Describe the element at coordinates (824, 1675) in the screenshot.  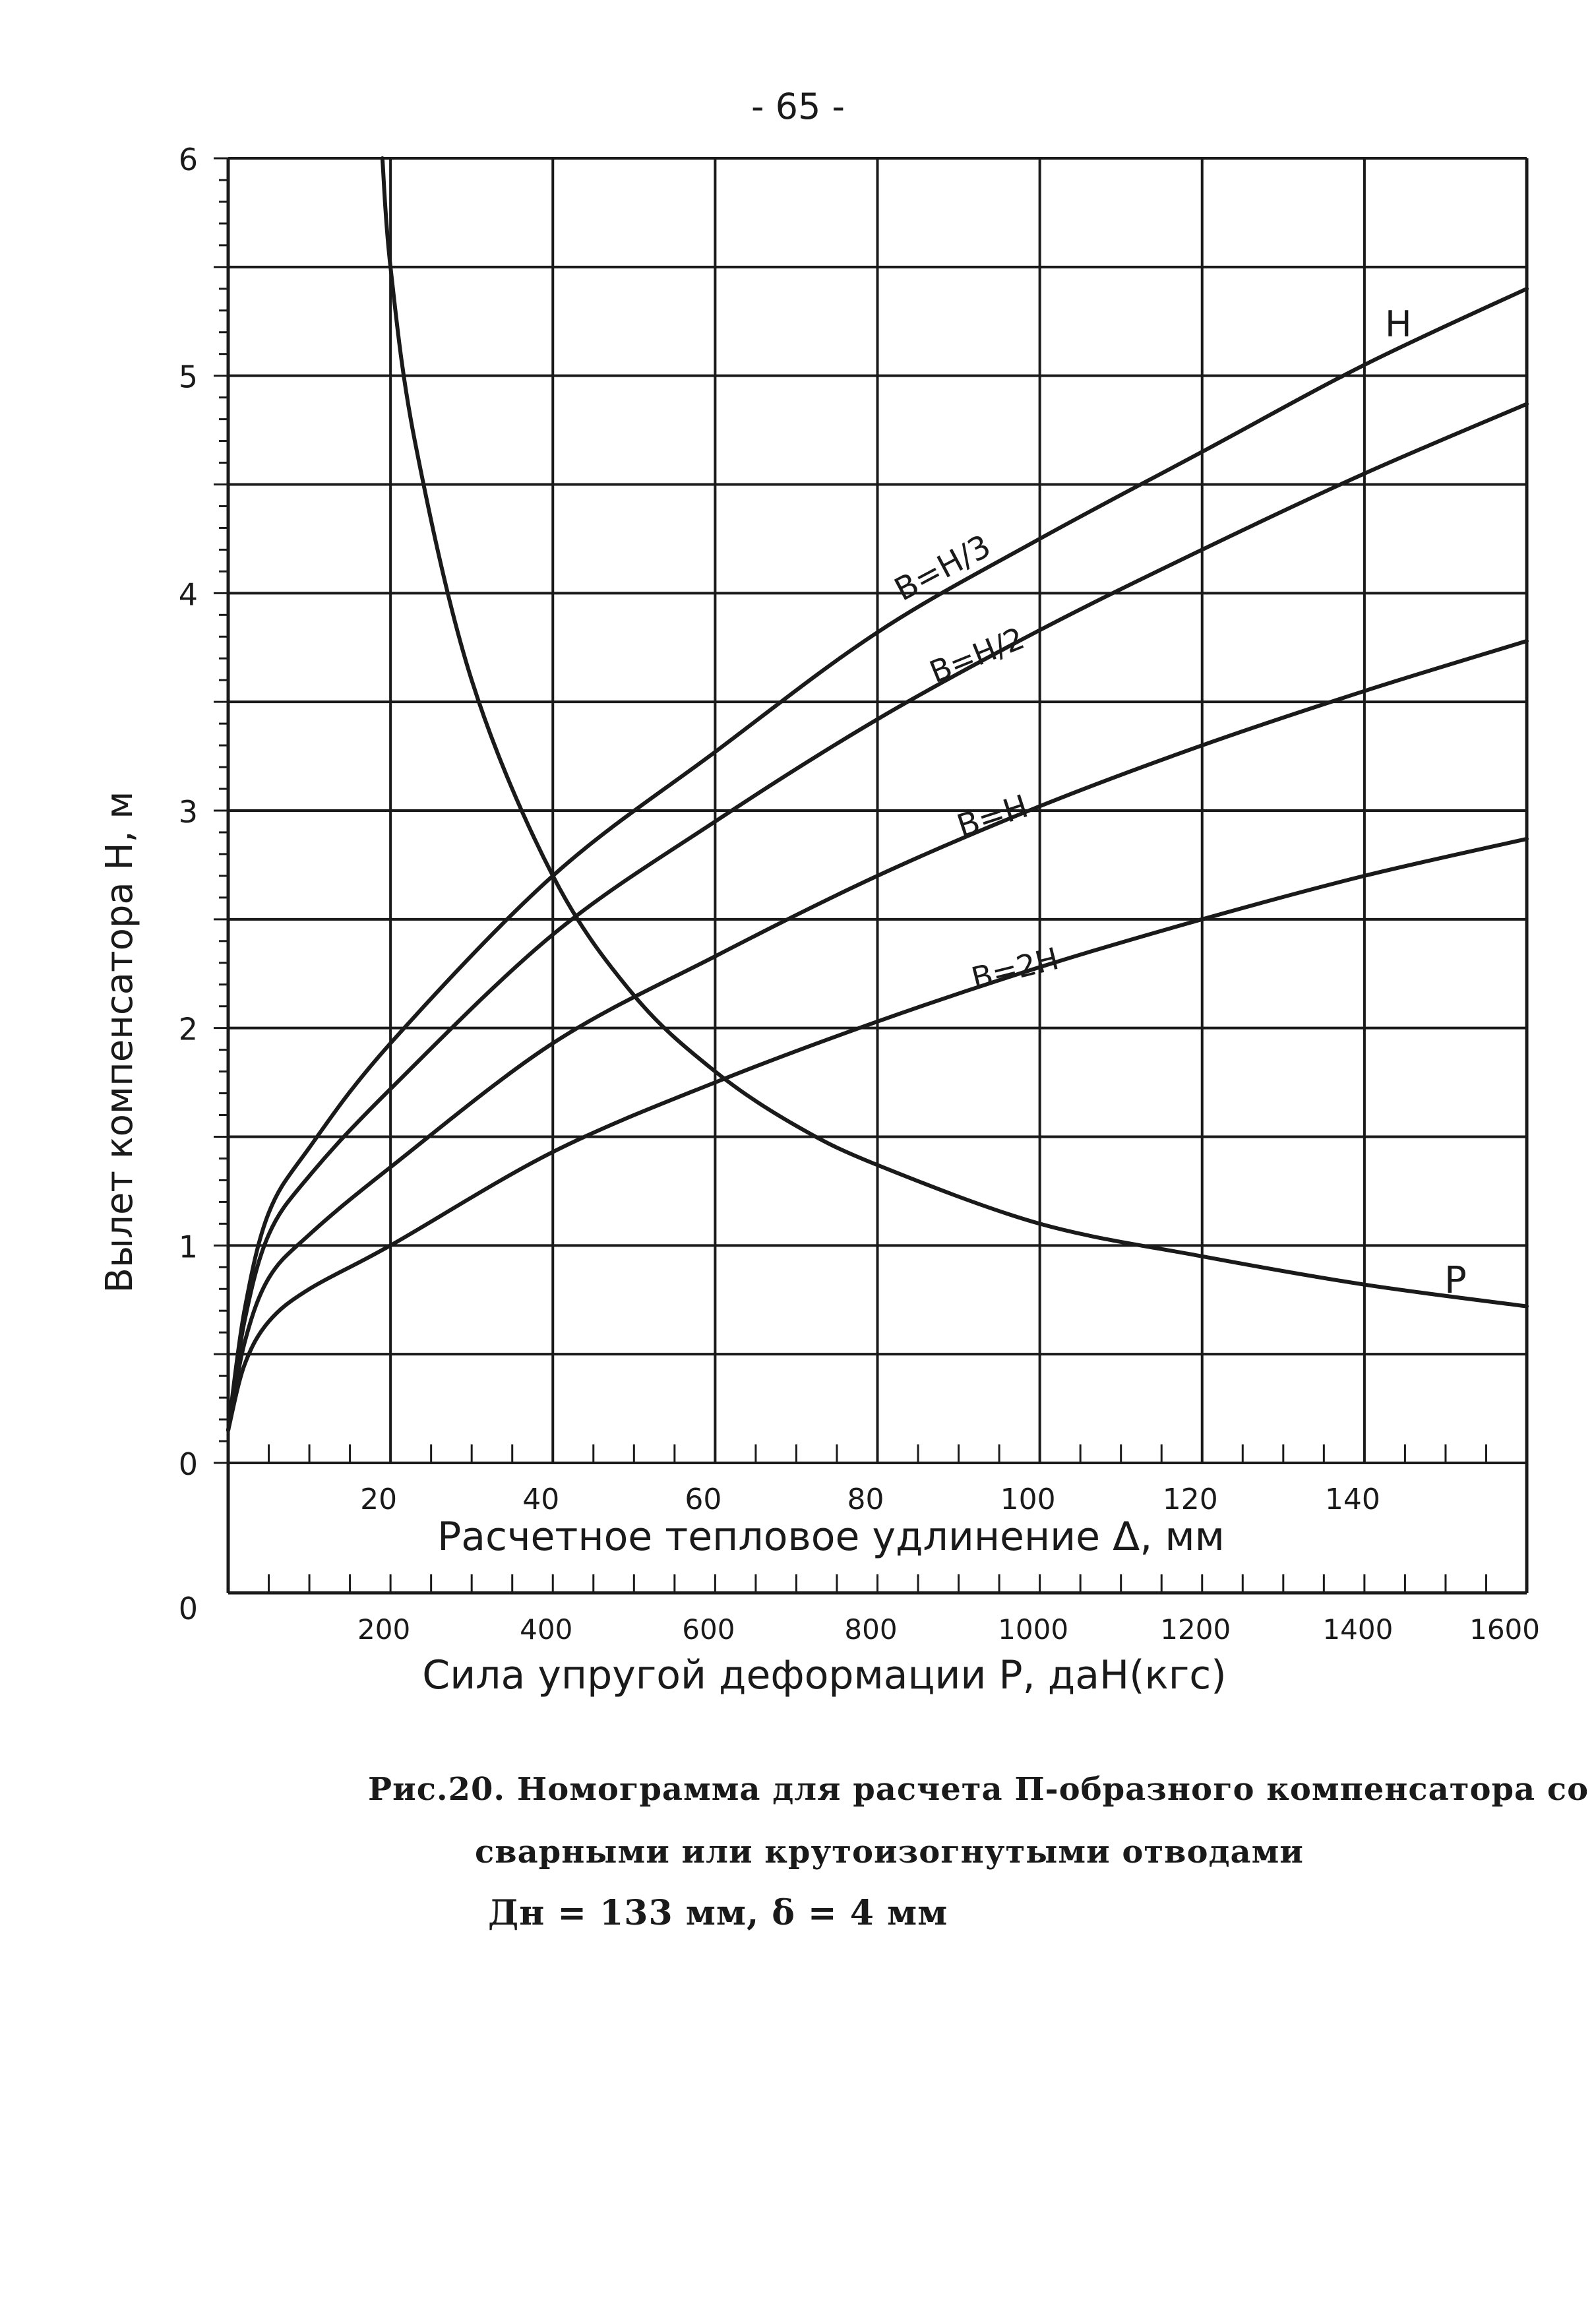
I see `x-axis-bottom-label: Сила упругой деформации Р, даН(кгс)` at that location.